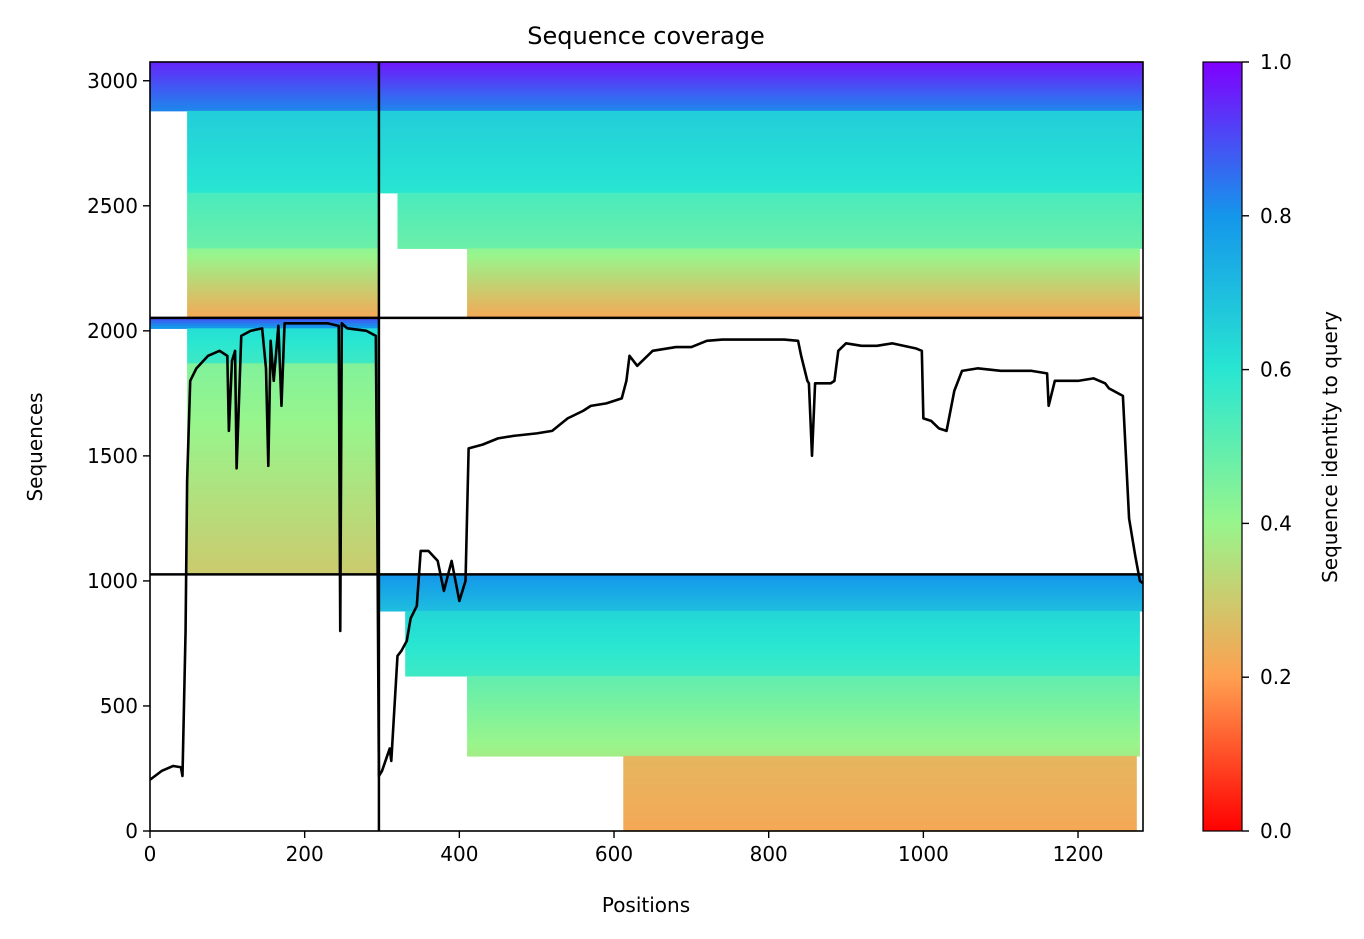 This screenshot has width=1364, height=939. What do you see at coordinates (459, 854) in the screenshot?
I see `x-tick-label-2: 400` at bounding box center [459, 854].